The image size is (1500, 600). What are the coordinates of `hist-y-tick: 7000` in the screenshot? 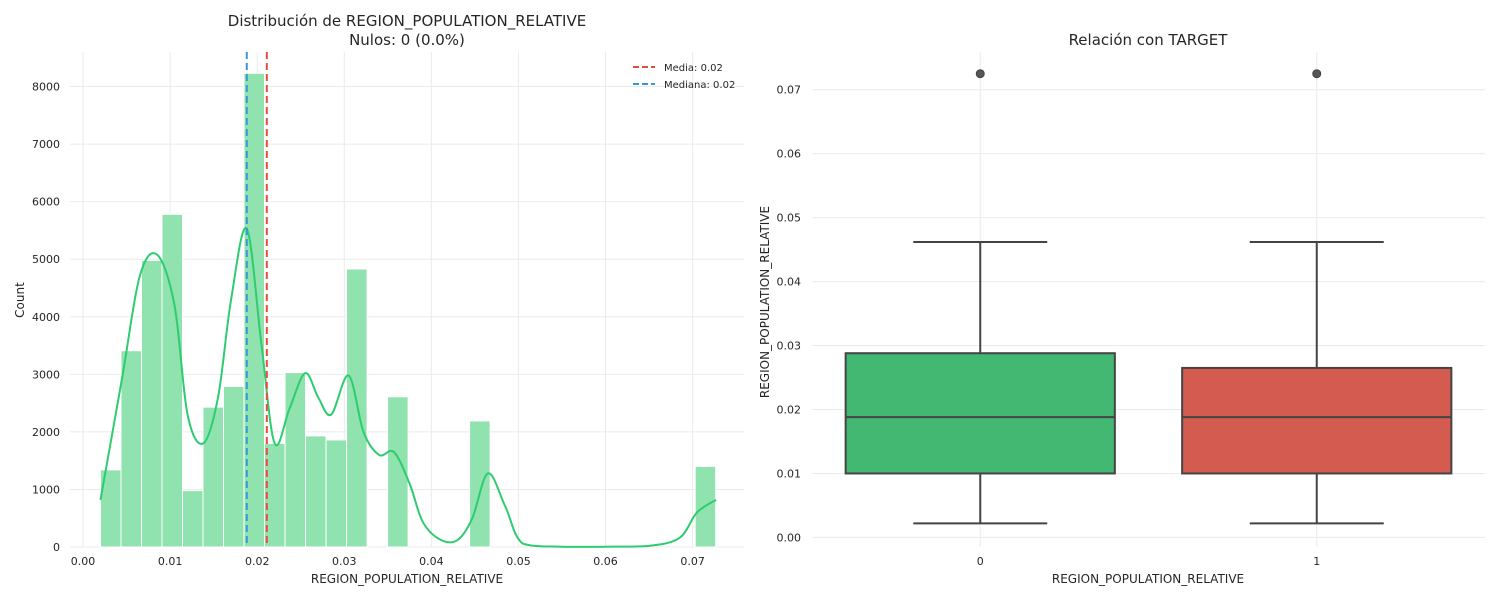 It's located at (46, 144).